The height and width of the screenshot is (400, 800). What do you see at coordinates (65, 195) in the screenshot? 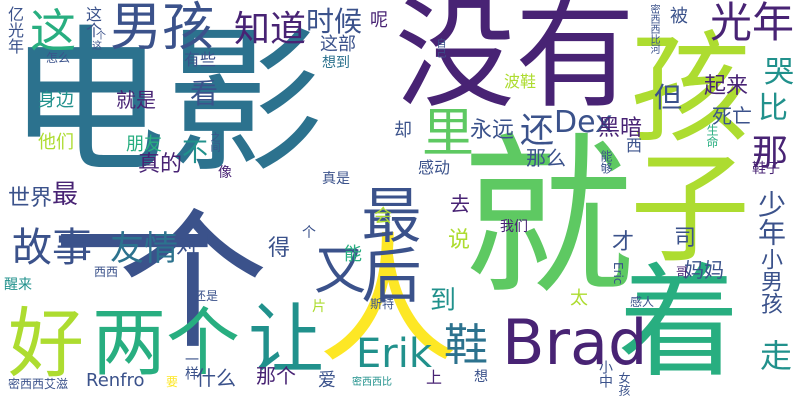
I see `word-zui: 最` at bounding box center [65, 195].